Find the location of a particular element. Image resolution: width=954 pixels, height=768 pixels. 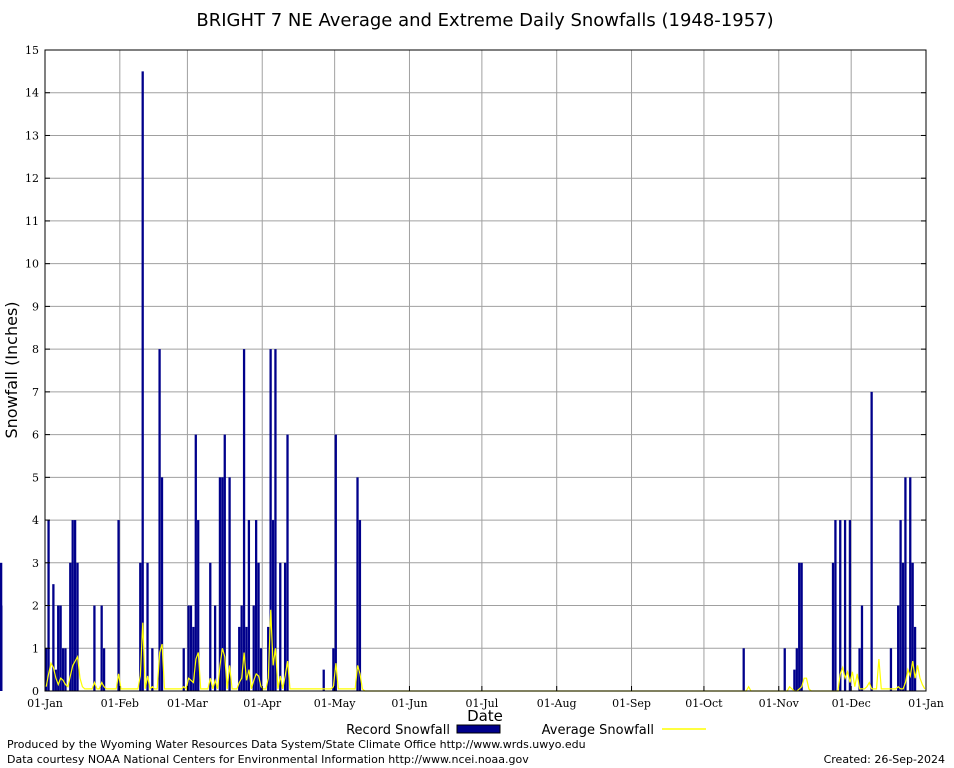

y-tick-label: 15 is located at coordinates (32, 50).